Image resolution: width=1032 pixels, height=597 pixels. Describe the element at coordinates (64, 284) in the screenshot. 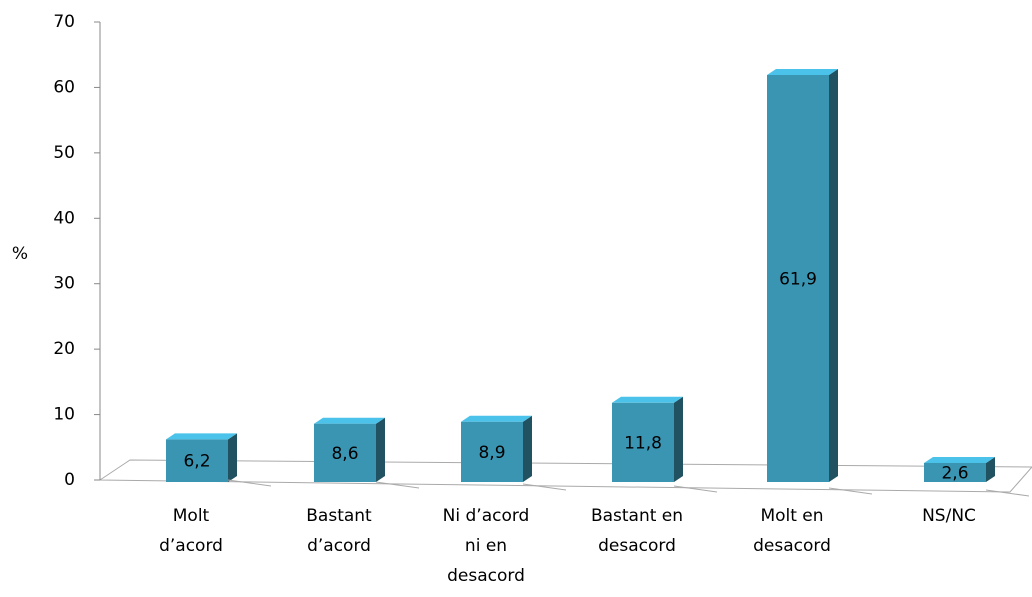

I see `y-tick-label: 30` at that location.